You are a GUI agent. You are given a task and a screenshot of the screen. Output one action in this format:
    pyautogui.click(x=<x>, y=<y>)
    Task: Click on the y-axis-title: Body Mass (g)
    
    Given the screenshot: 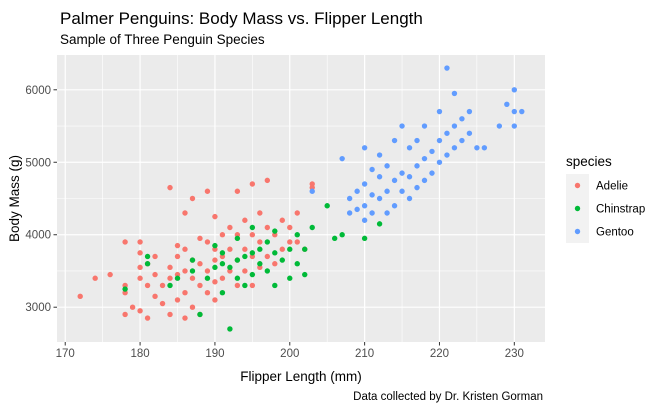 What is the action you would take?
    pyautogui.click(x=14, y=198)
    